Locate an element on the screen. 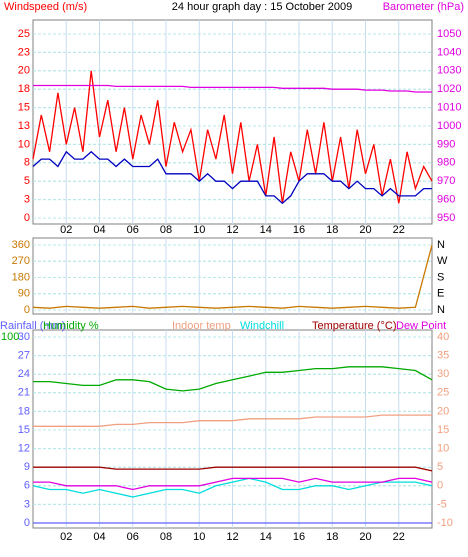 Image resolution: width=468 pixels, height=557 pixels. y2-tick-label: 1030 is located at coordinates (449, 71).